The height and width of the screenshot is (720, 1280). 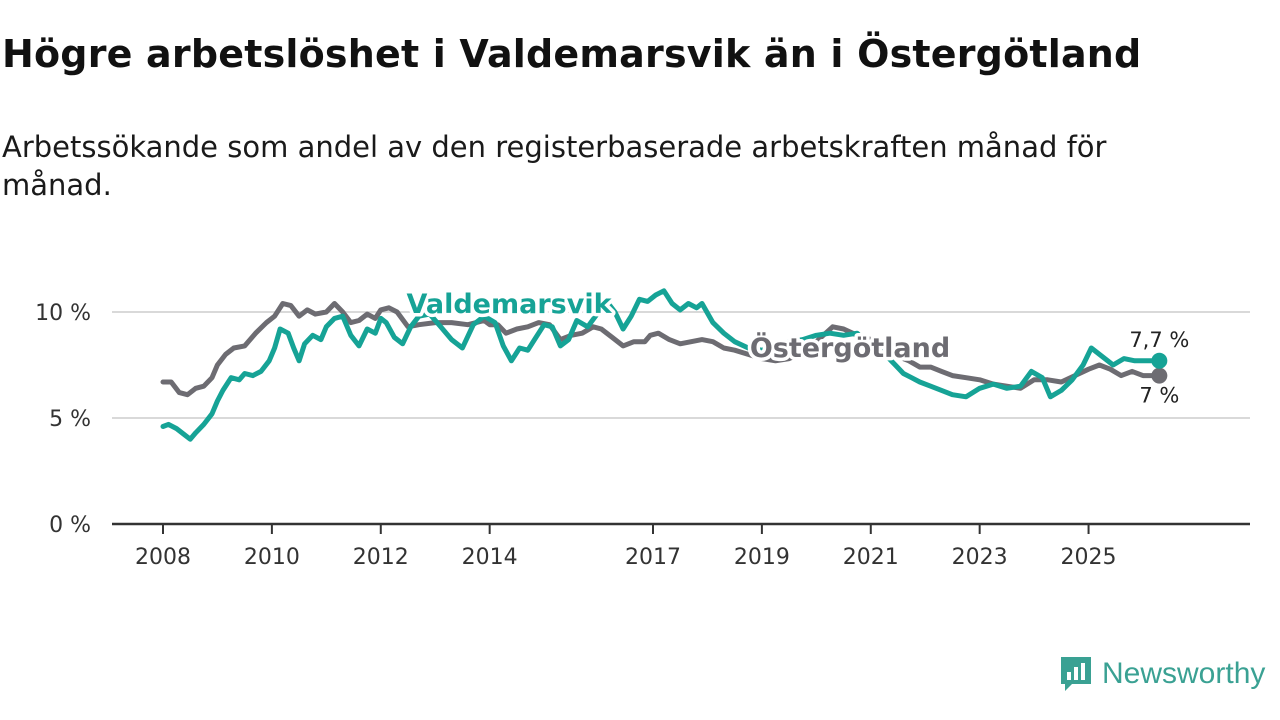 What do you see at coordinates (163, 557) in the screenshot?
I see `x-tick-label: 2008` at bounding box center [163, 557].